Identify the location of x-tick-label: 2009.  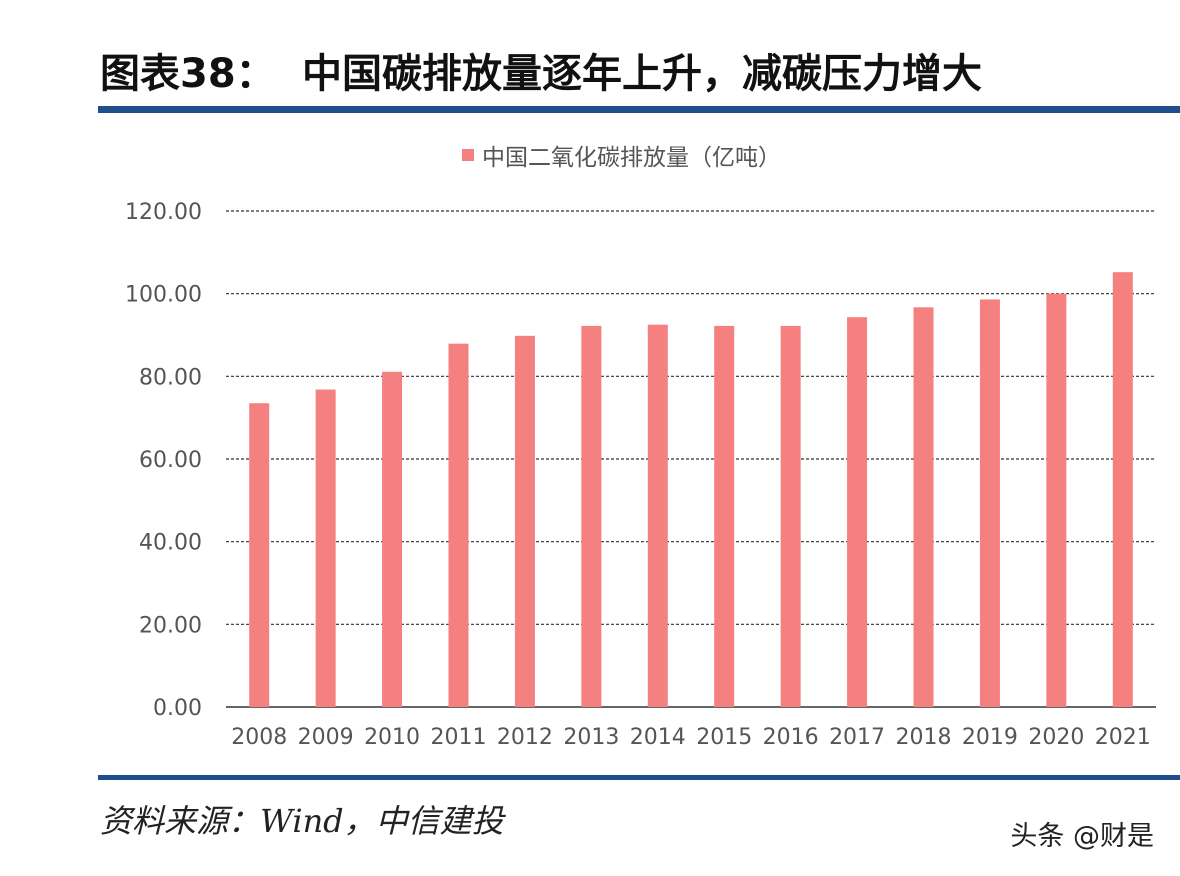
(326, 737).